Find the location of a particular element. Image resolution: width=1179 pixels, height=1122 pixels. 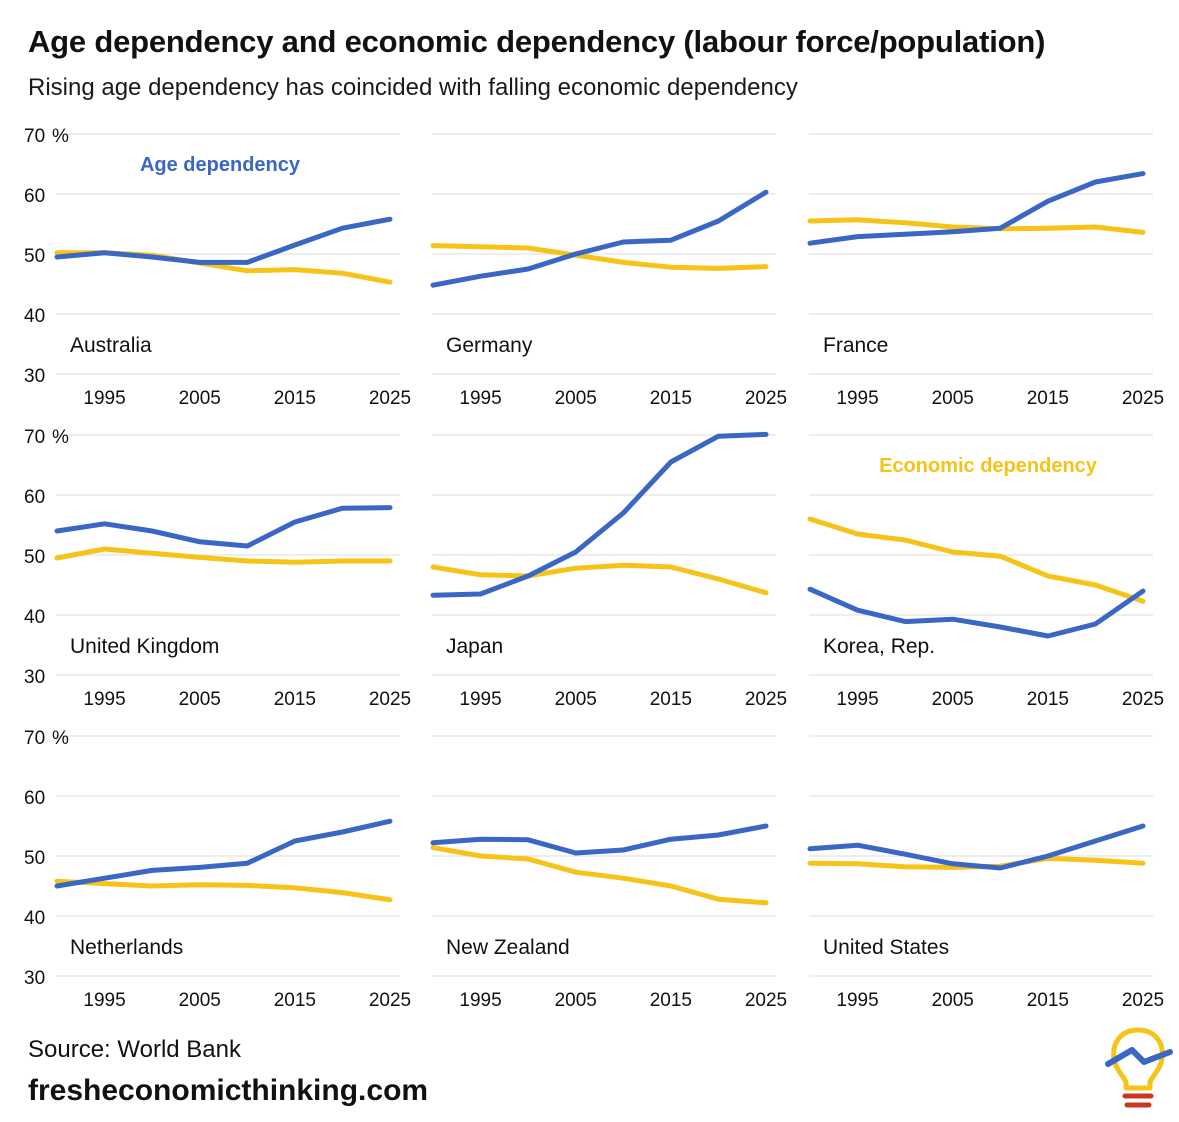

panel-label: France is located at coordinates (855, 345).